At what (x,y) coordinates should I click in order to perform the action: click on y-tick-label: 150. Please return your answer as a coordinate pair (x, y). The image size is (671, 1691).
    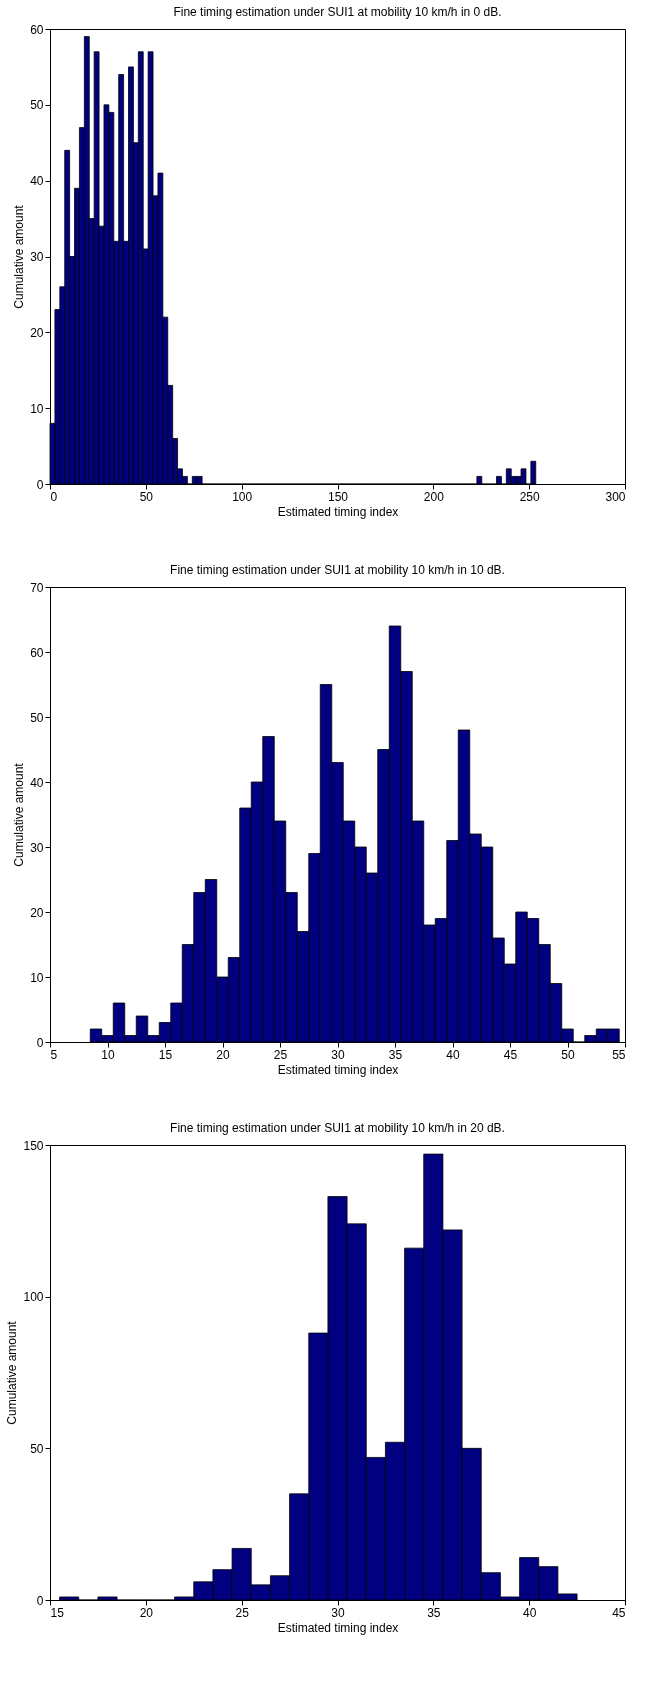
    Looking at the image, I should click on (33, 1145).